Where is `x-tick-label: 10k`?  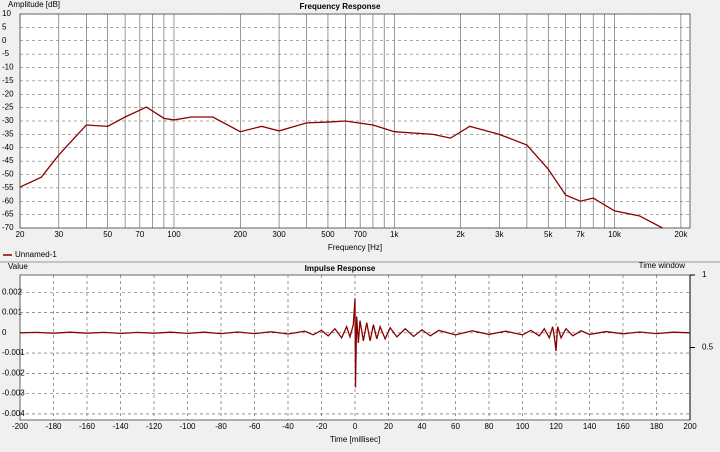 x-tick-label: 10k is located at coordinates (615, 234).